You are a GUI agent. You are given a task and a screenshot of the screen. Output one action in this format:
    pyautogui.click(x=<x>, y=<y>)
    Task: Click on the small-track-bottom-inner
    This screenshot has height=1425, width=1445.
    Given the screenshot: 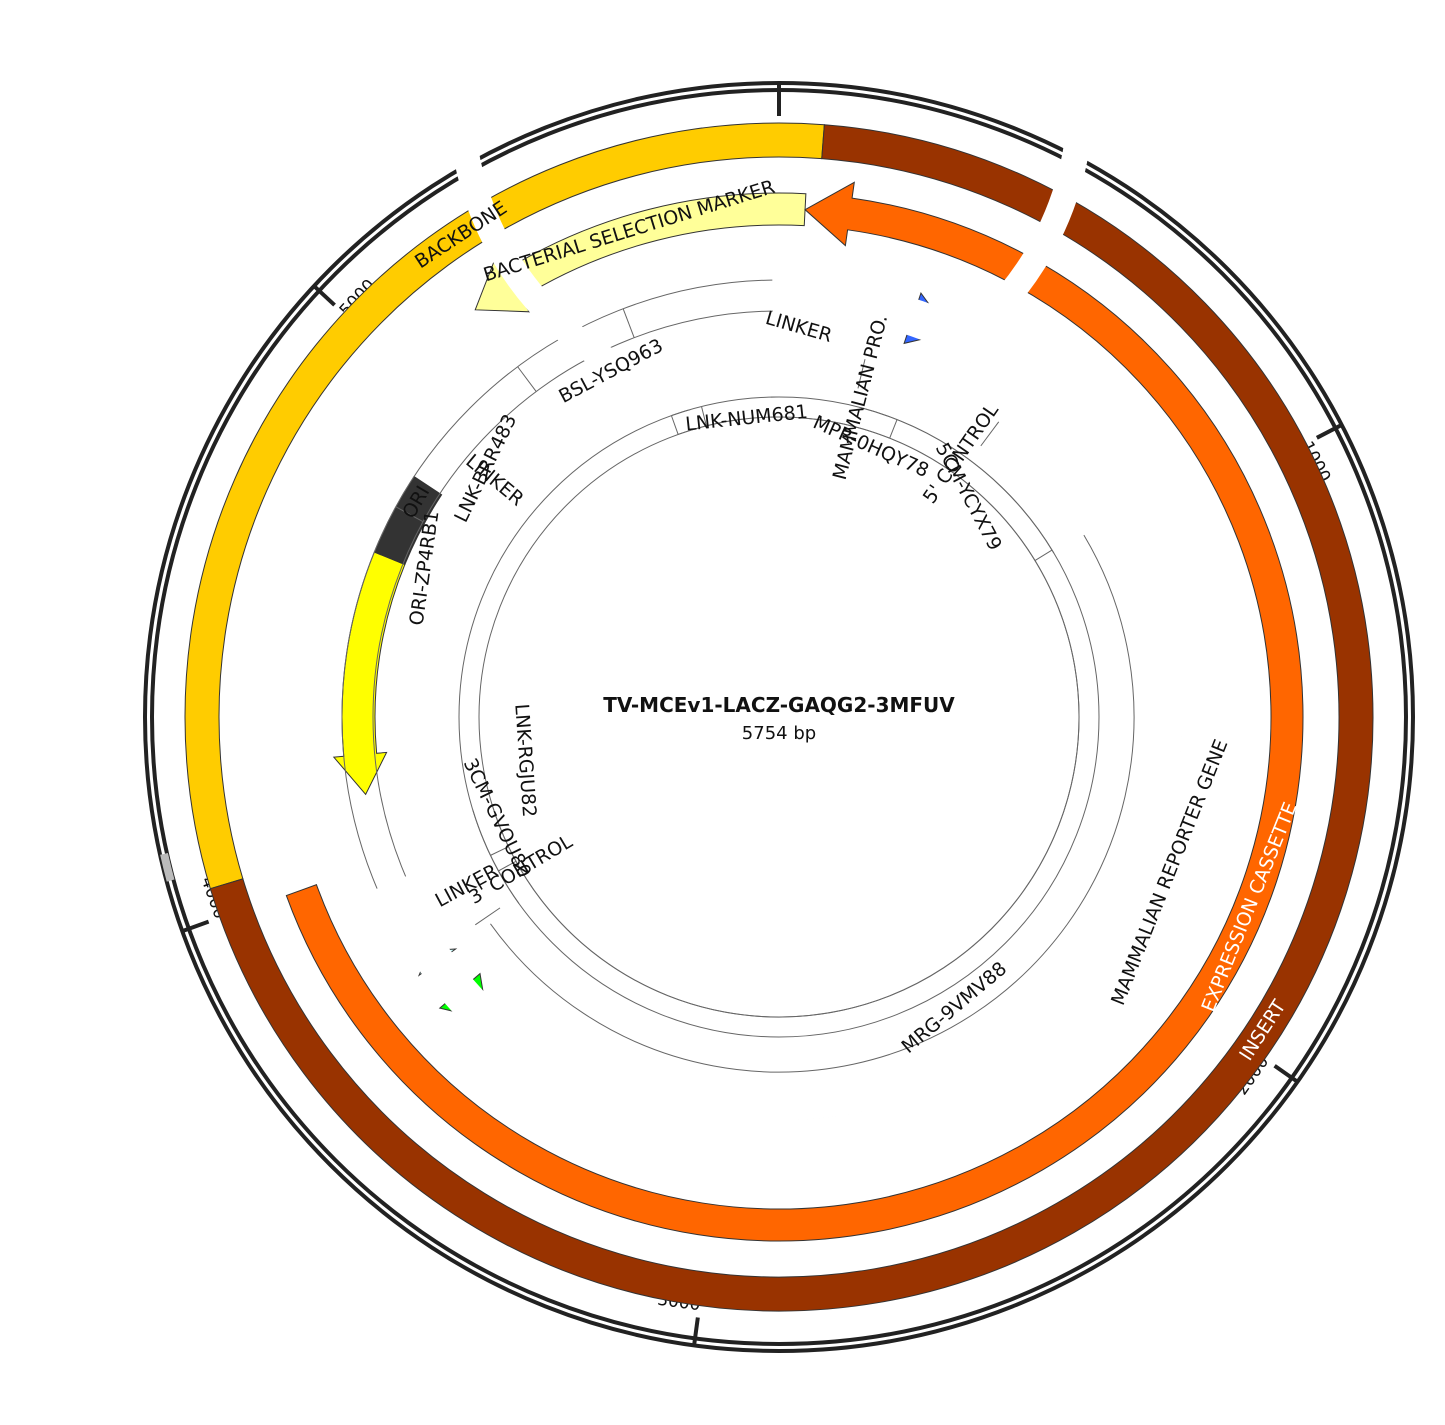 What is the action you would take?
    pyautogui.click(x=513, y=848)
    